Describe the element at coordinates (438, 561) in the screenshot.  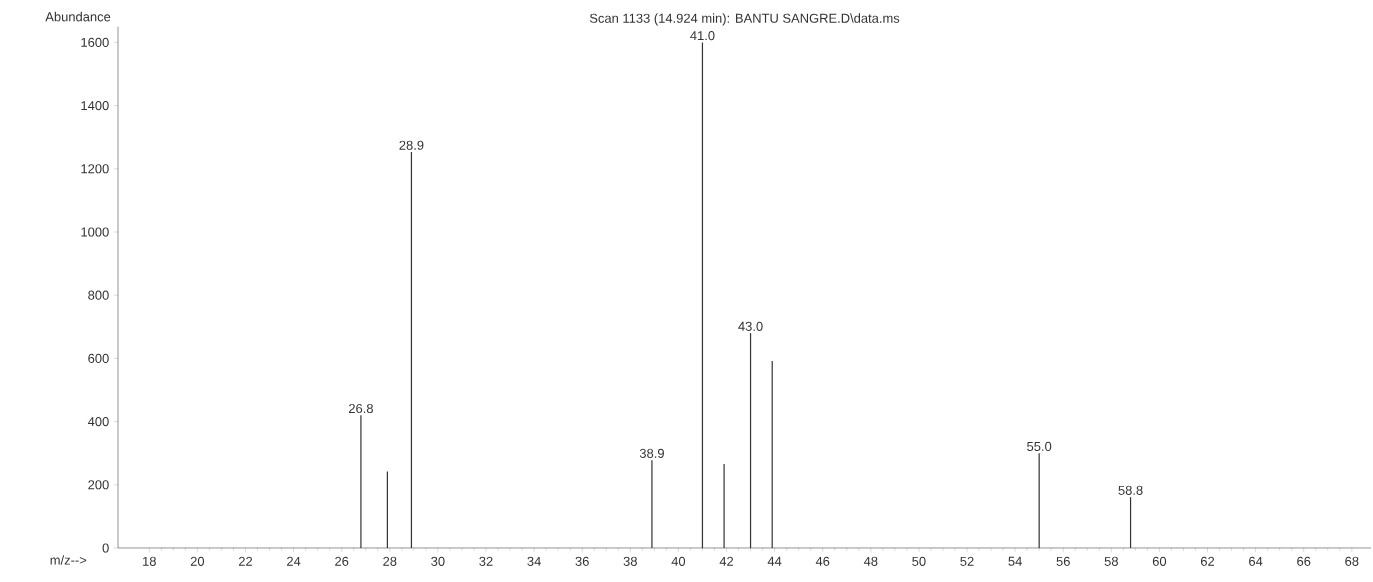
I see `x-tick-label: 30` at that location.